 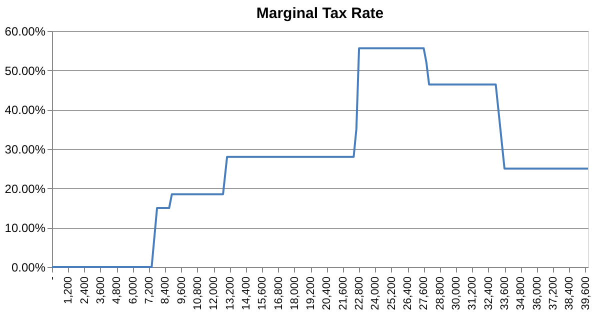 I want to click on x-tick-label: -, so click(x=52, y=278).